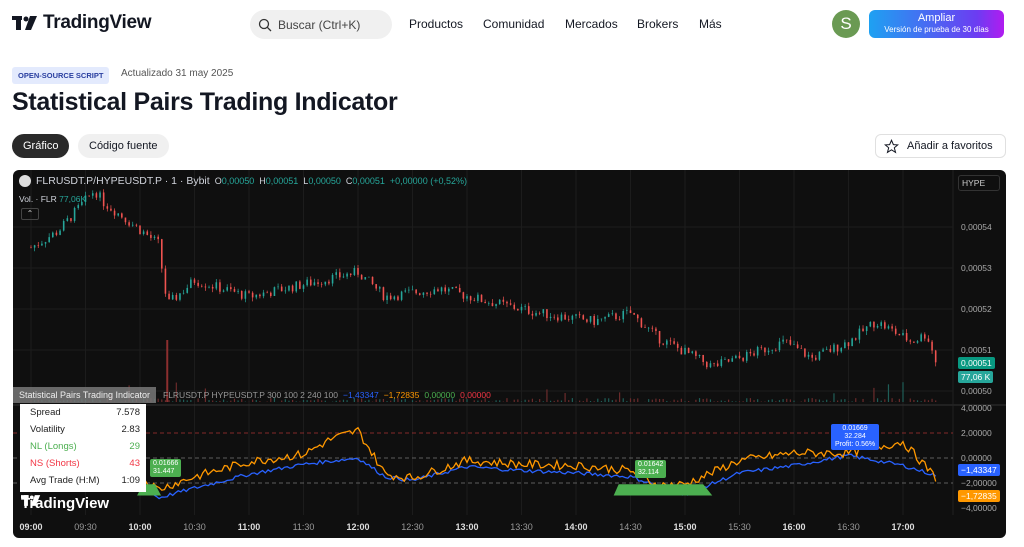  I want to click on collapse-legend-button: ⌃, so click(30, 214).